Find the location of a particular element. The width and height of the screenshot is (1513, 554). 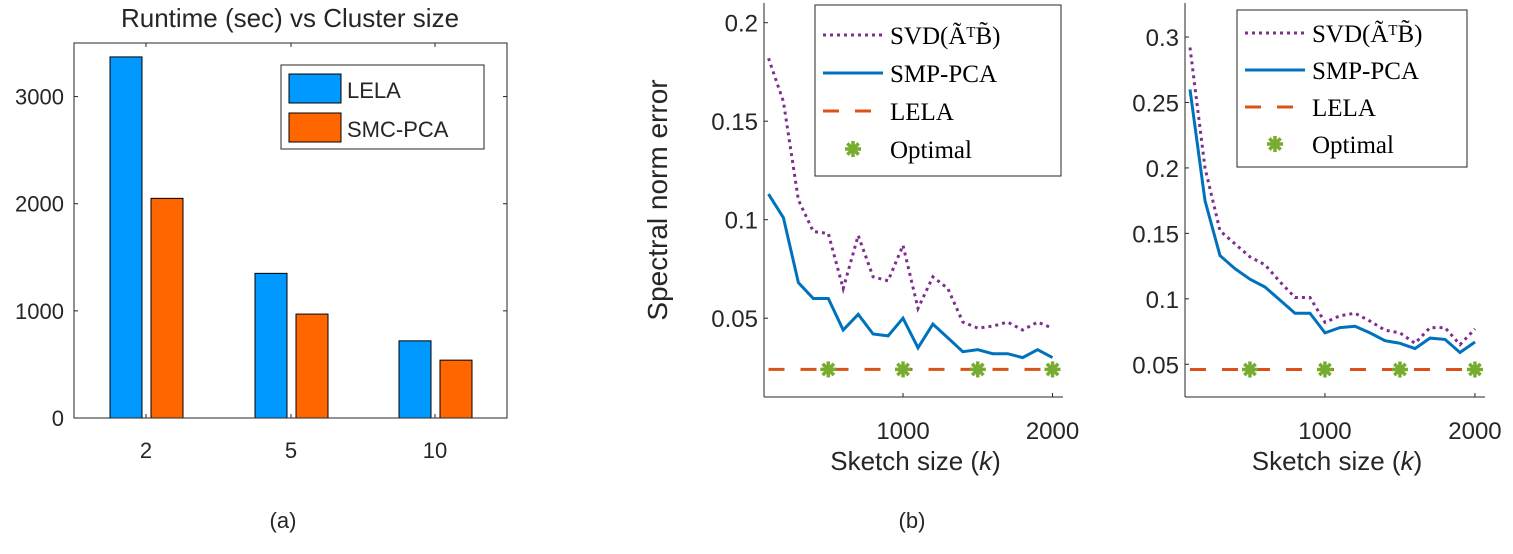

y-tick-label: 3000 is located at coordinates (39, 97).